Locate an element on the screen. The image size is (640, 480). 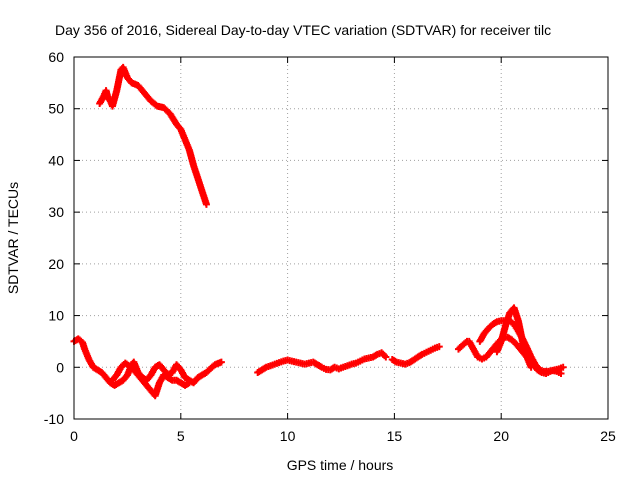
y-tick-label: 60 is located at coordinates (56, 57).